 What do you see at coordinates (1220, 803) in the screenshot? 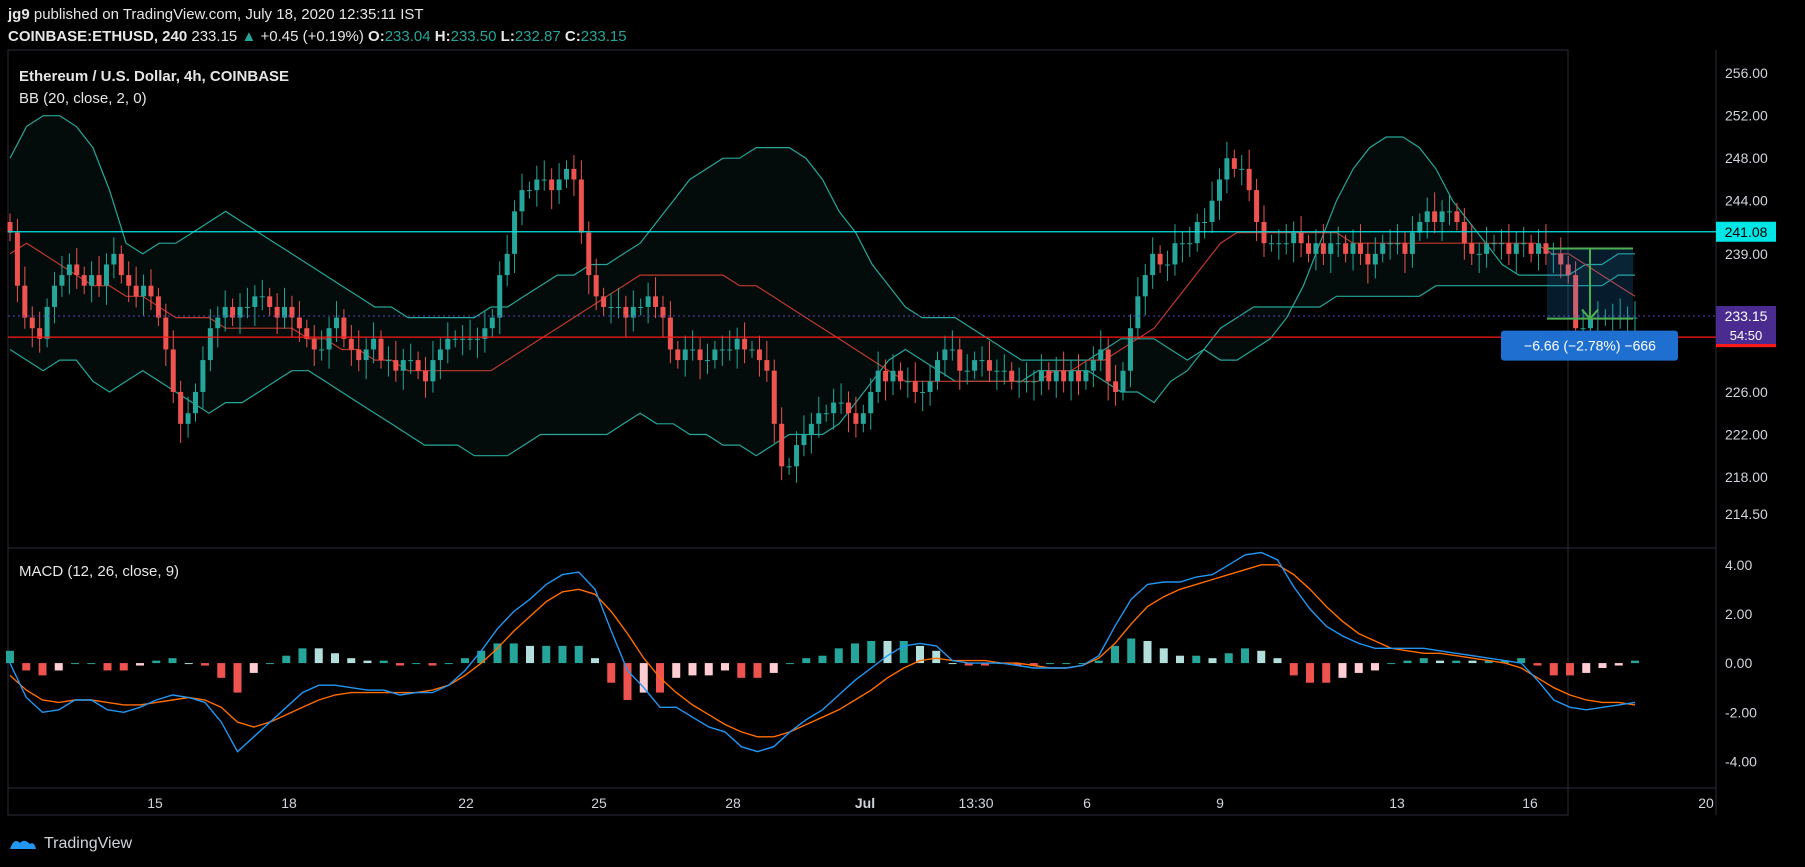
I see `time-tick-label: 9` at bounding box center [1220, 803].